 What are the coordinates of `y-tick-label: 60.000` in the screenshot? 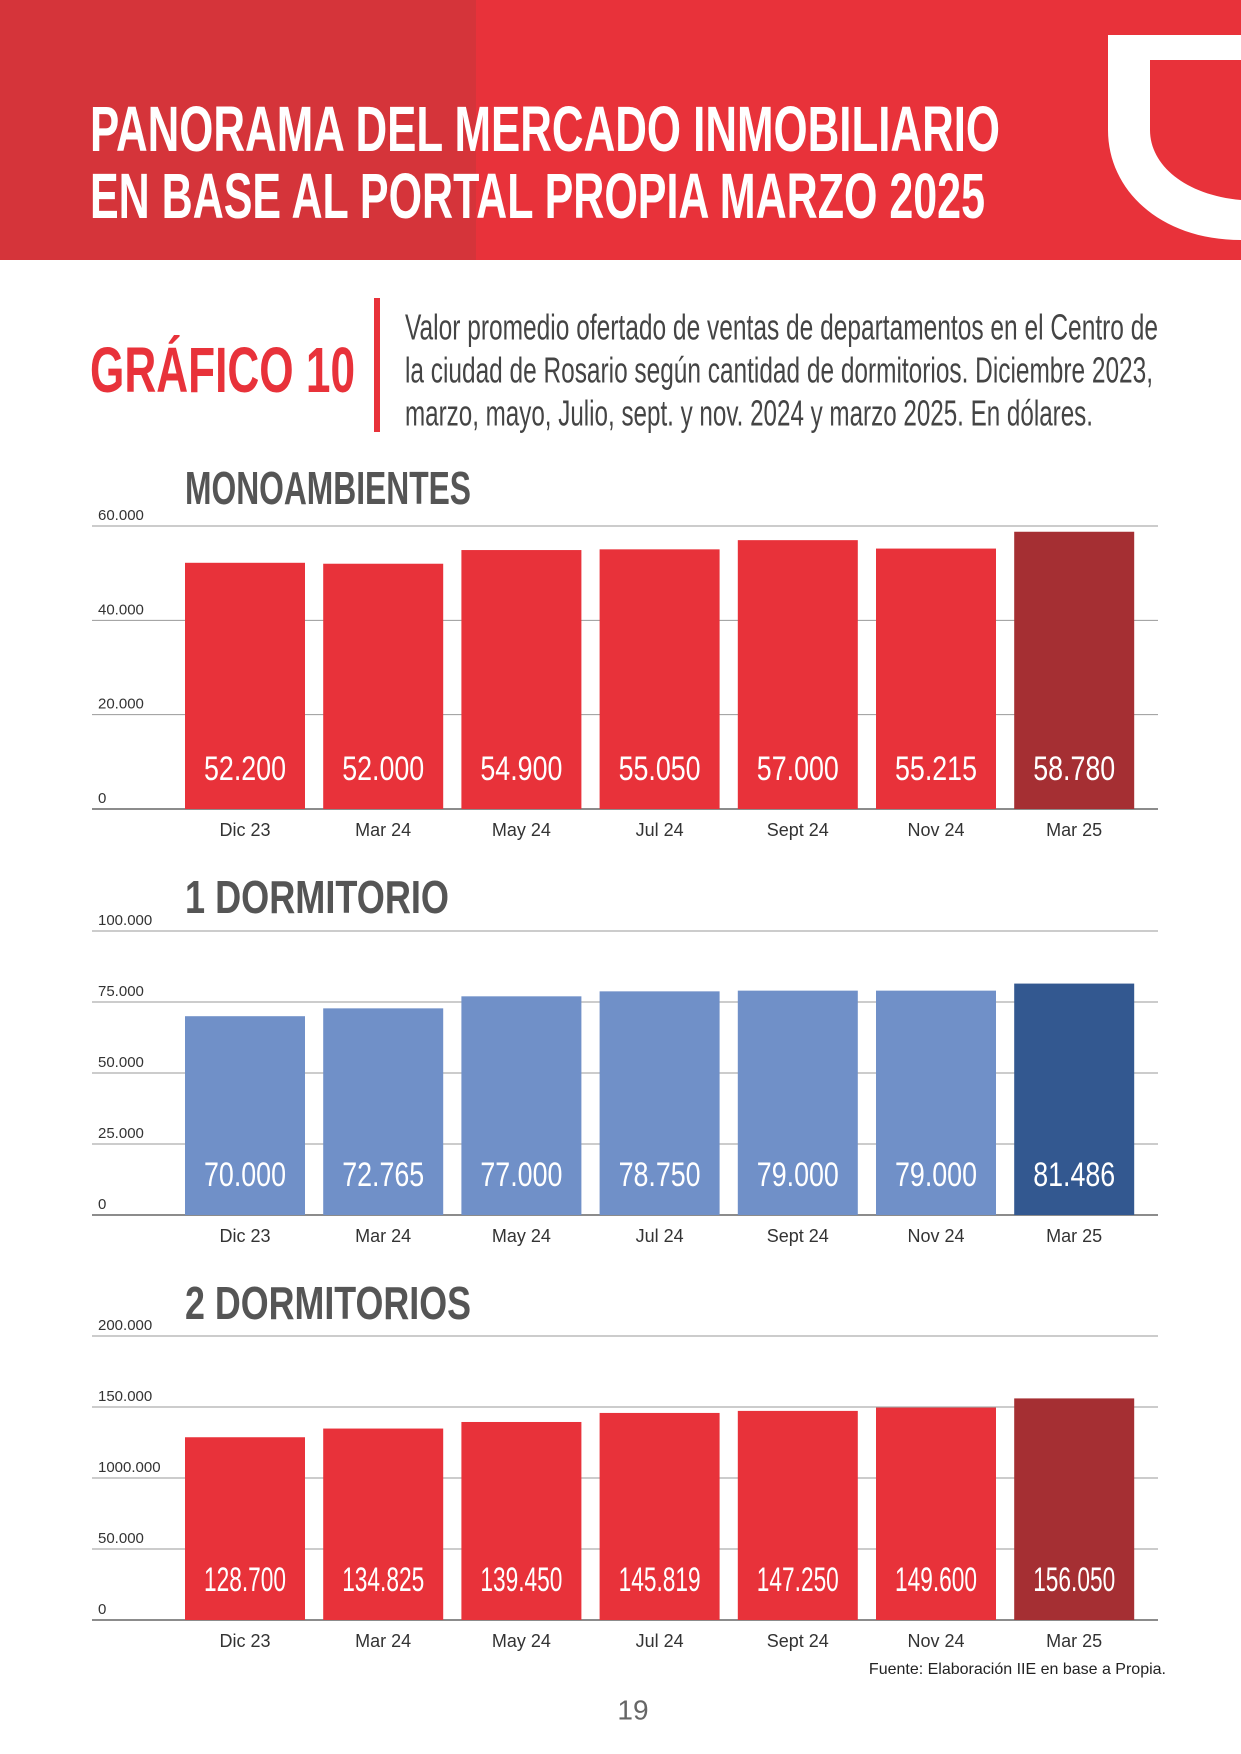 It's located at (121, 515).